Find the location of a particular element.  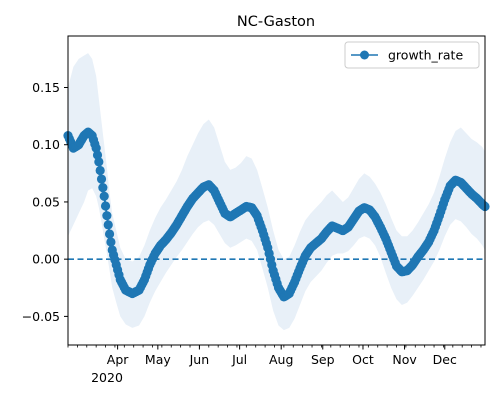

y-tick-label: 0.15 is located at coordinates (46, 87).